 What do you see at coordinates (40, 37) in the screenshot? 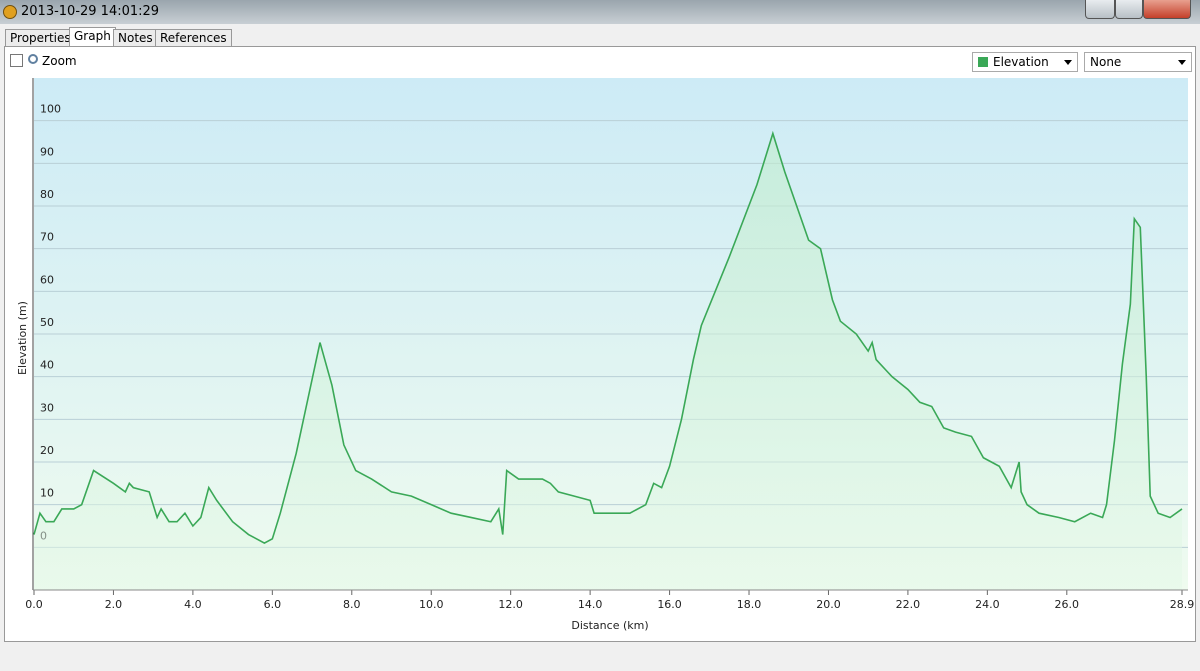
I see `tab: Properties` at bounding box center [40, 37].